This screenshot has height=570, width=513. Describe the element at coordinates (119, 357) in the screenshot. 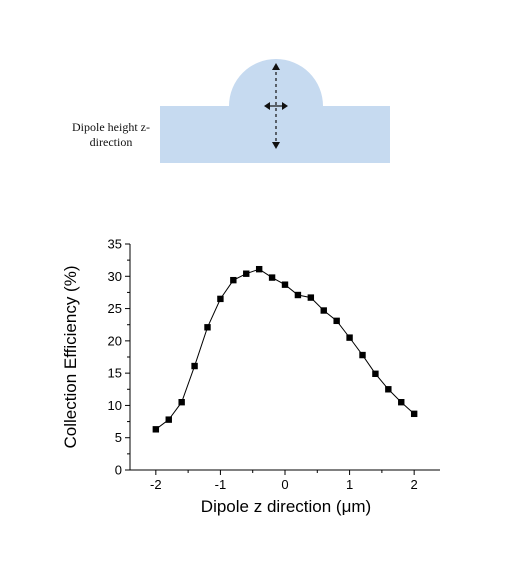

I see `y-axis-ticks: 0 5 10 15 20 25 30 35` at that location.